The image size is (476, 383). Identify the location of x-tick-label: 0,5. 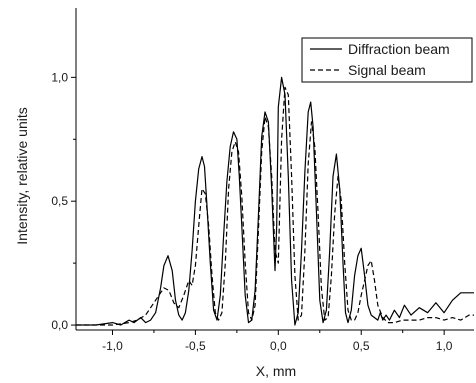
(361, 346).